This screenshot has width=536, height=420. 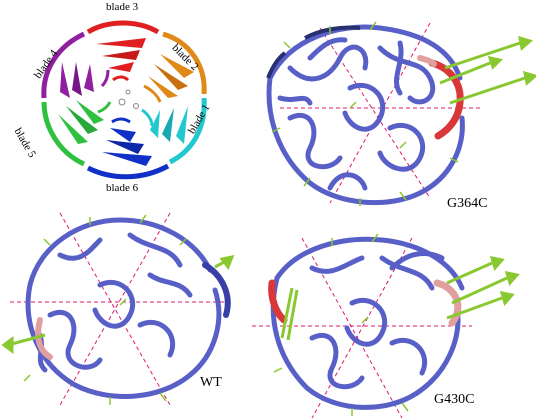 What do you see at coordinates (174, 131) in the screenshot?
I see `blade-1-ribbon` at bounding box center [174, 131].